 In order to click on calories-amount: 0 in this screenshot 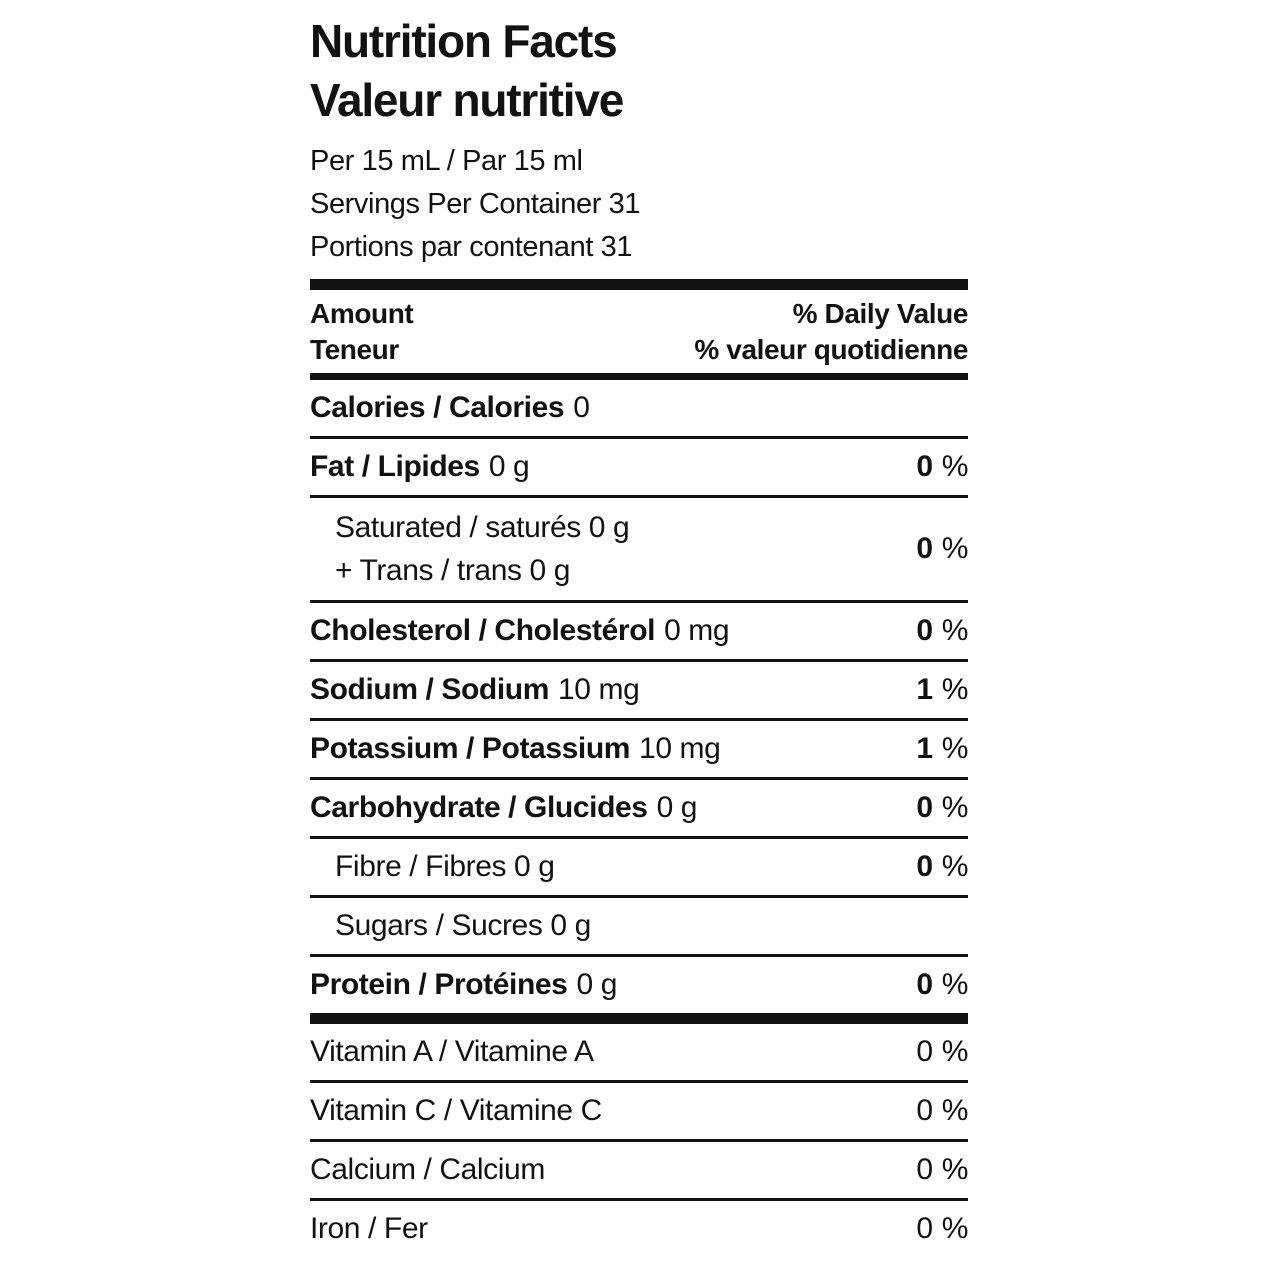, I will do `click(581, 407)`.